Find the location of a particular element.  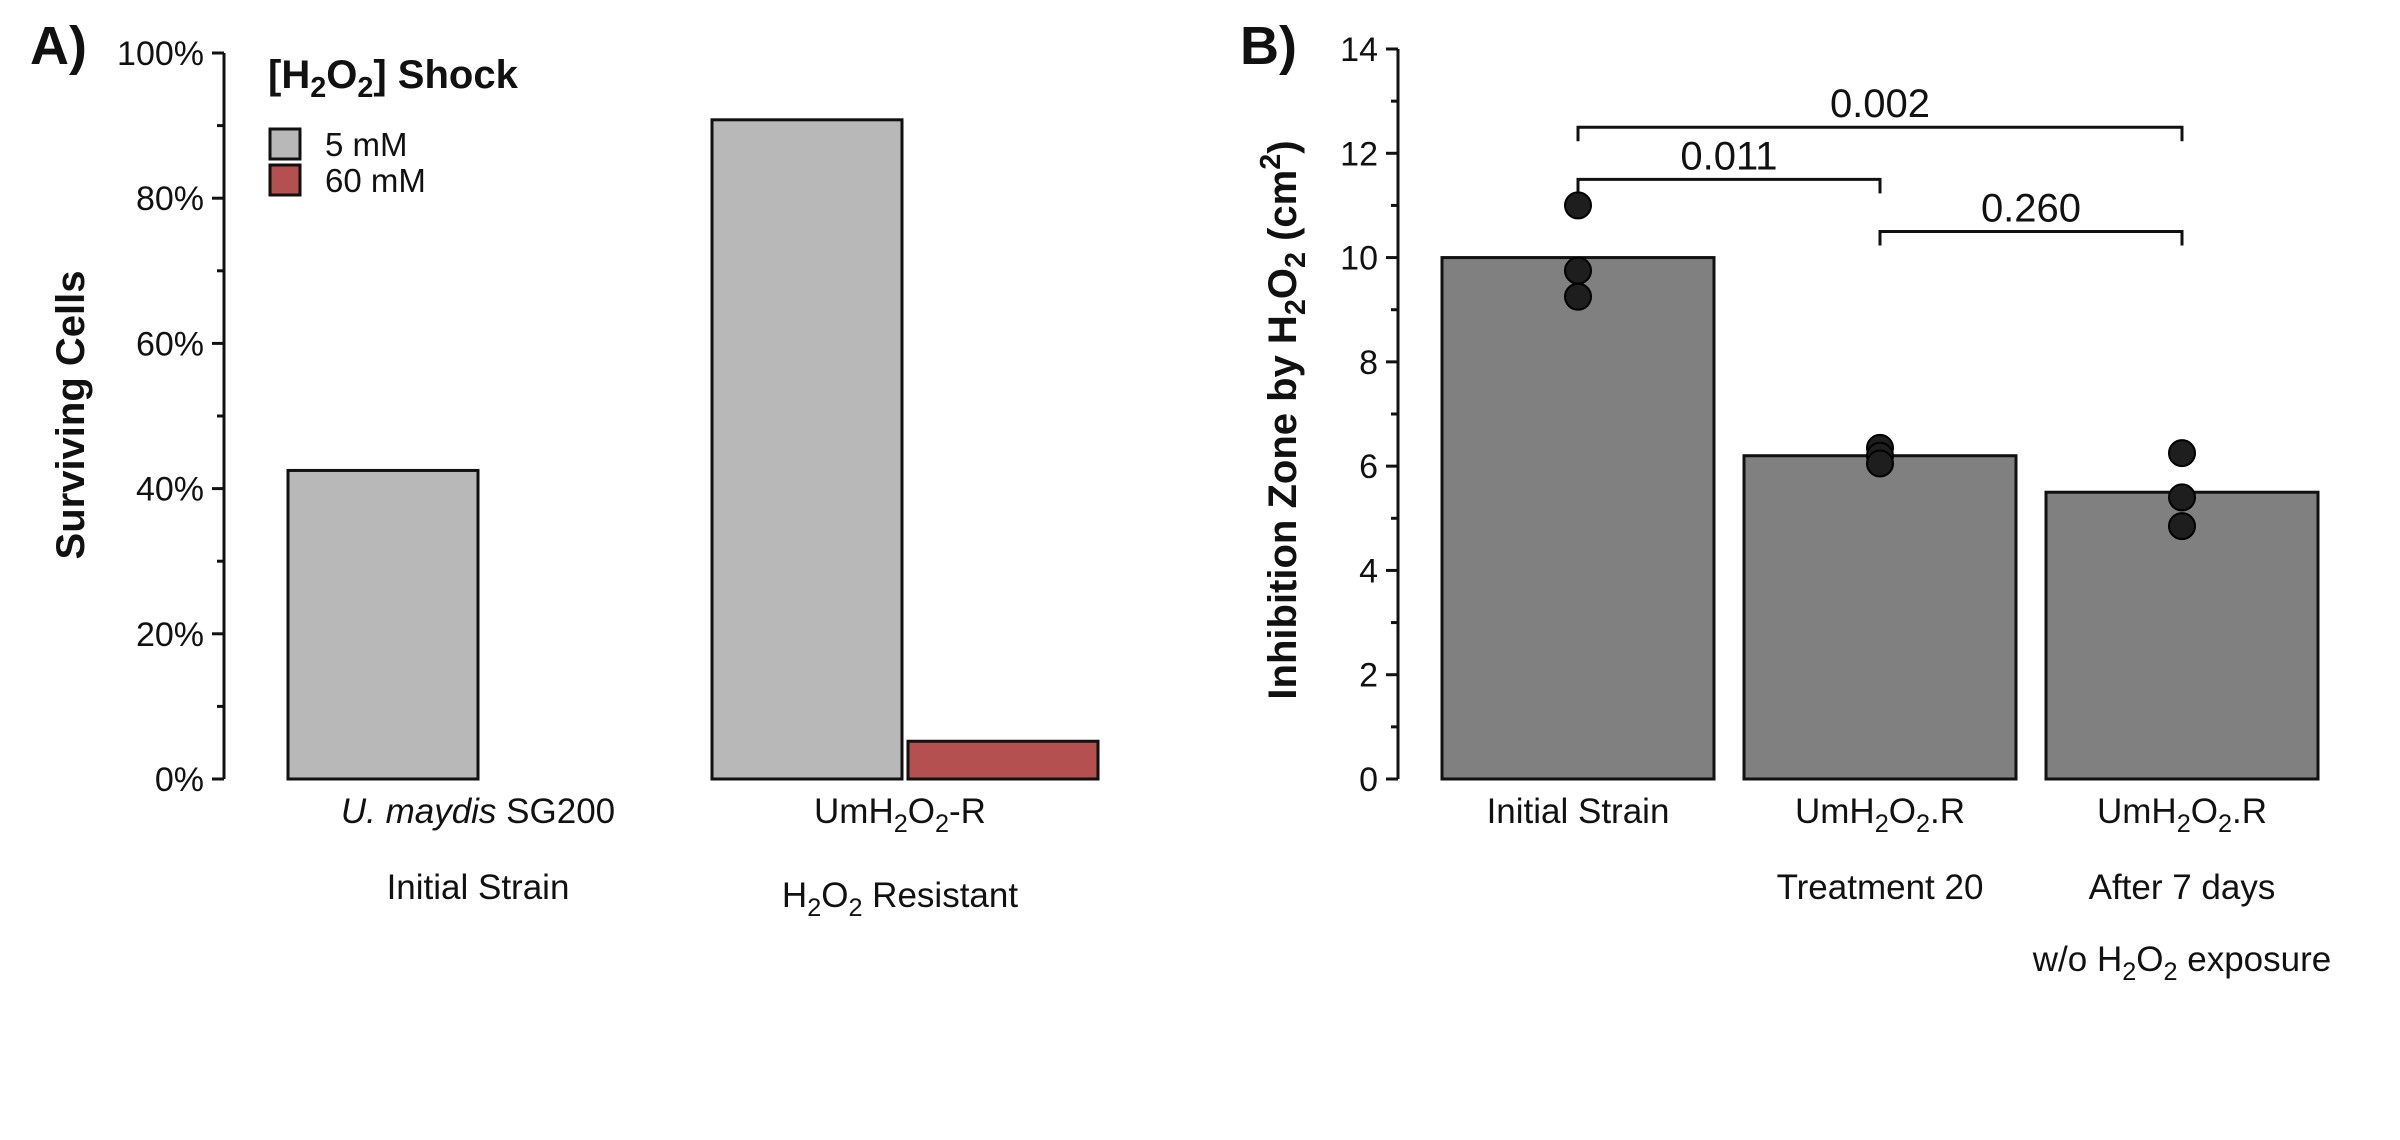

panel-b-category-1-line2: Treatment 20 is located at coordinates (1880, 887).